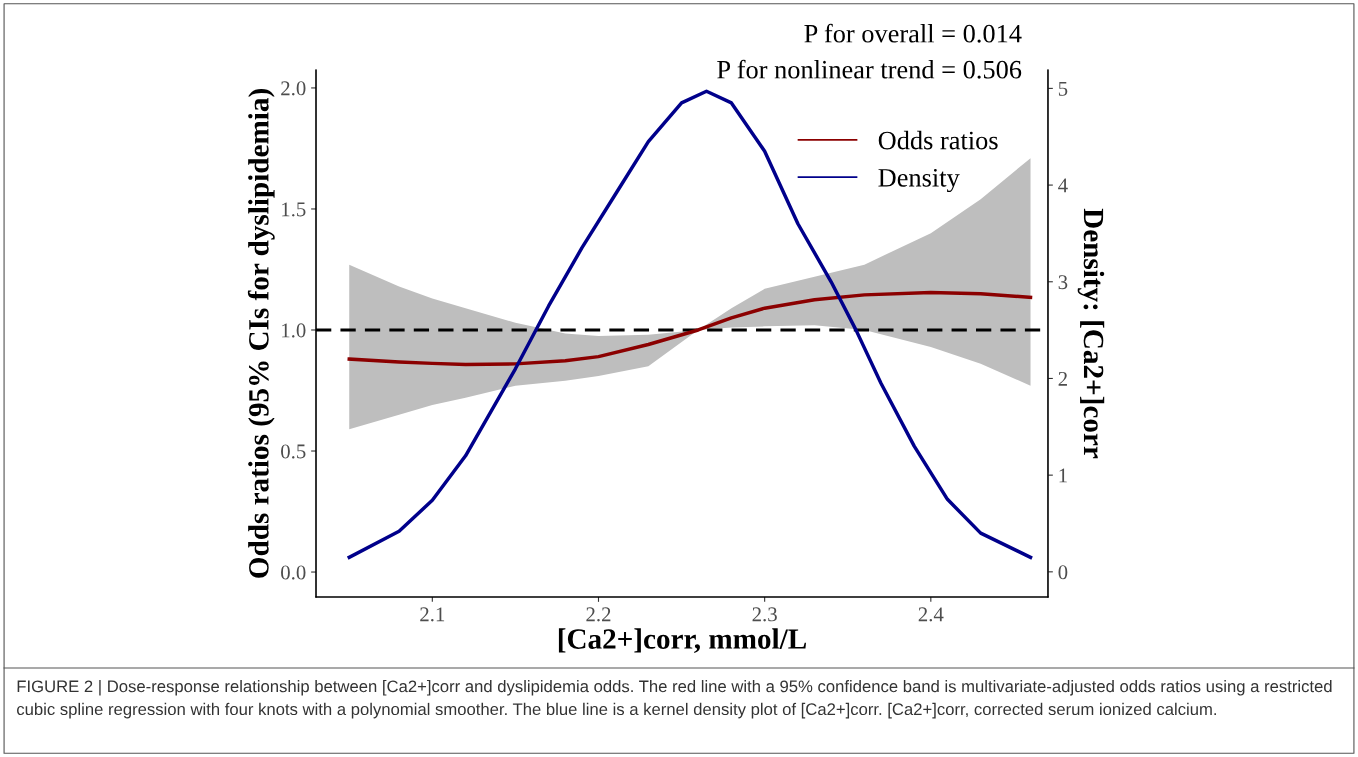 This screenshot has width=1358, height=757. What do you see at coordinates (261, 333) in the screenshot?
I see `y-axis-title: Odds ratios (95% CIs for dyslipidemia)` at bounding box center [261, 333].